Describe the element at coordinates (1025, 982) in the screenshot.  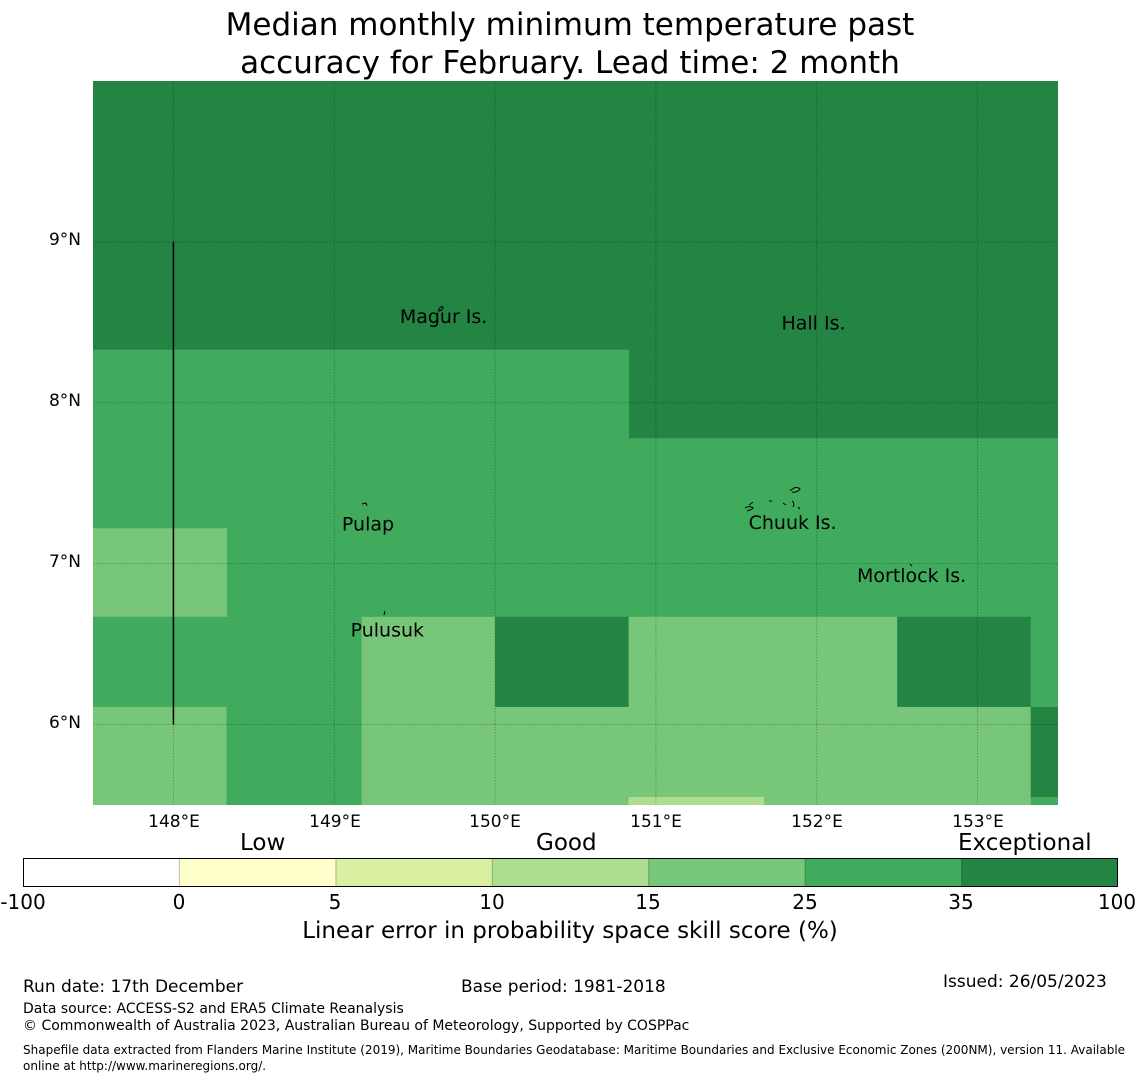
I see `issued-date: Issued: 26/05/2023` at that location.